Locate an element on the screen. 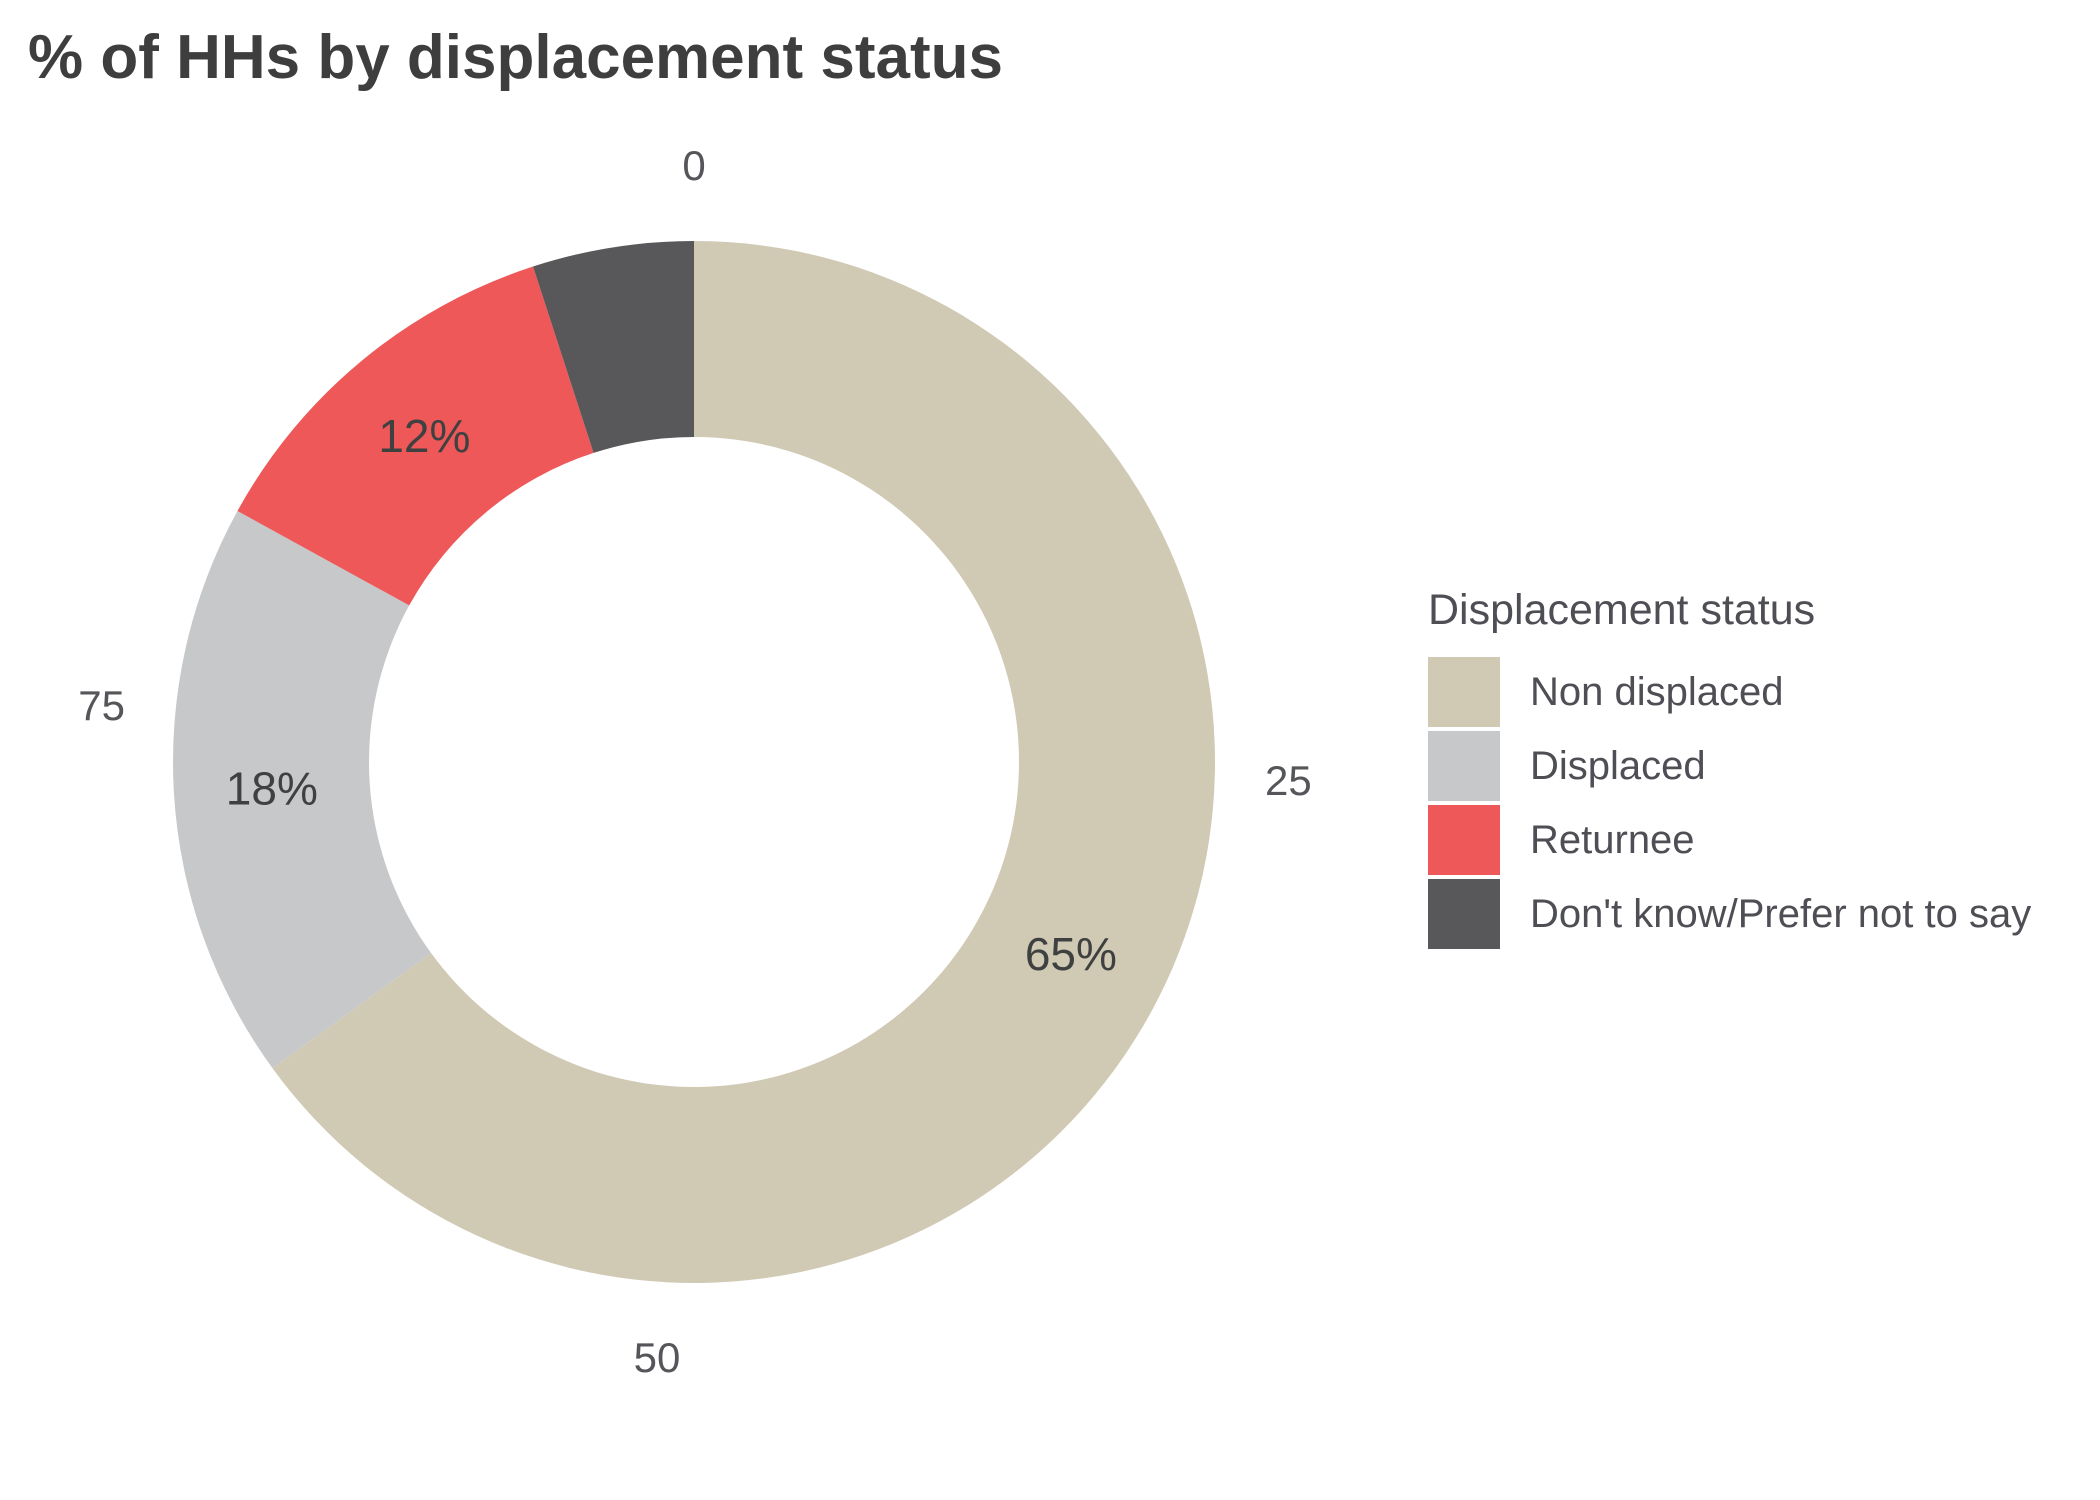  legend-item: Displaced is located at coordinates (1729, 766).